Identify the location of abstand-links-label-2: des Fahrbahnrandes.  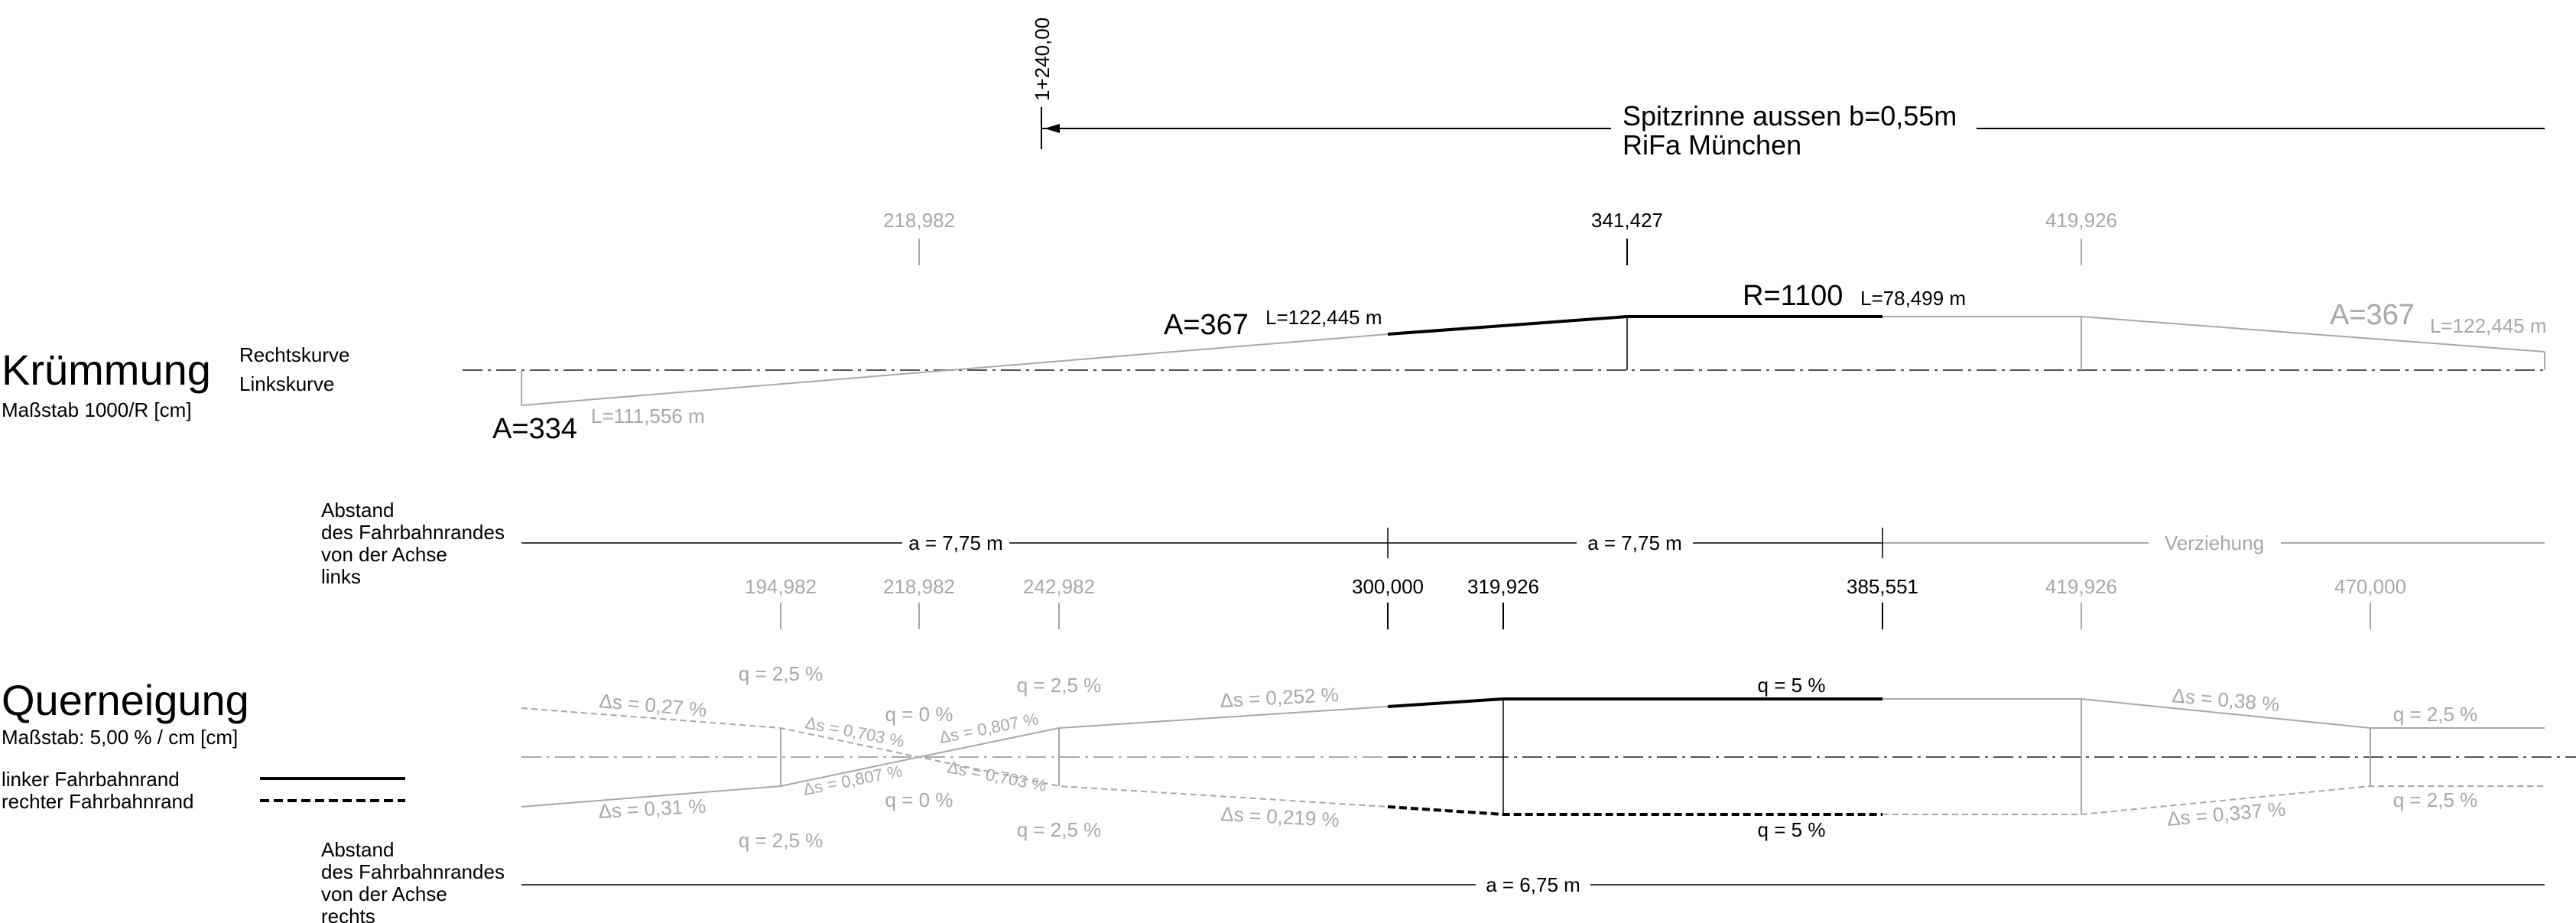
(413, 532).